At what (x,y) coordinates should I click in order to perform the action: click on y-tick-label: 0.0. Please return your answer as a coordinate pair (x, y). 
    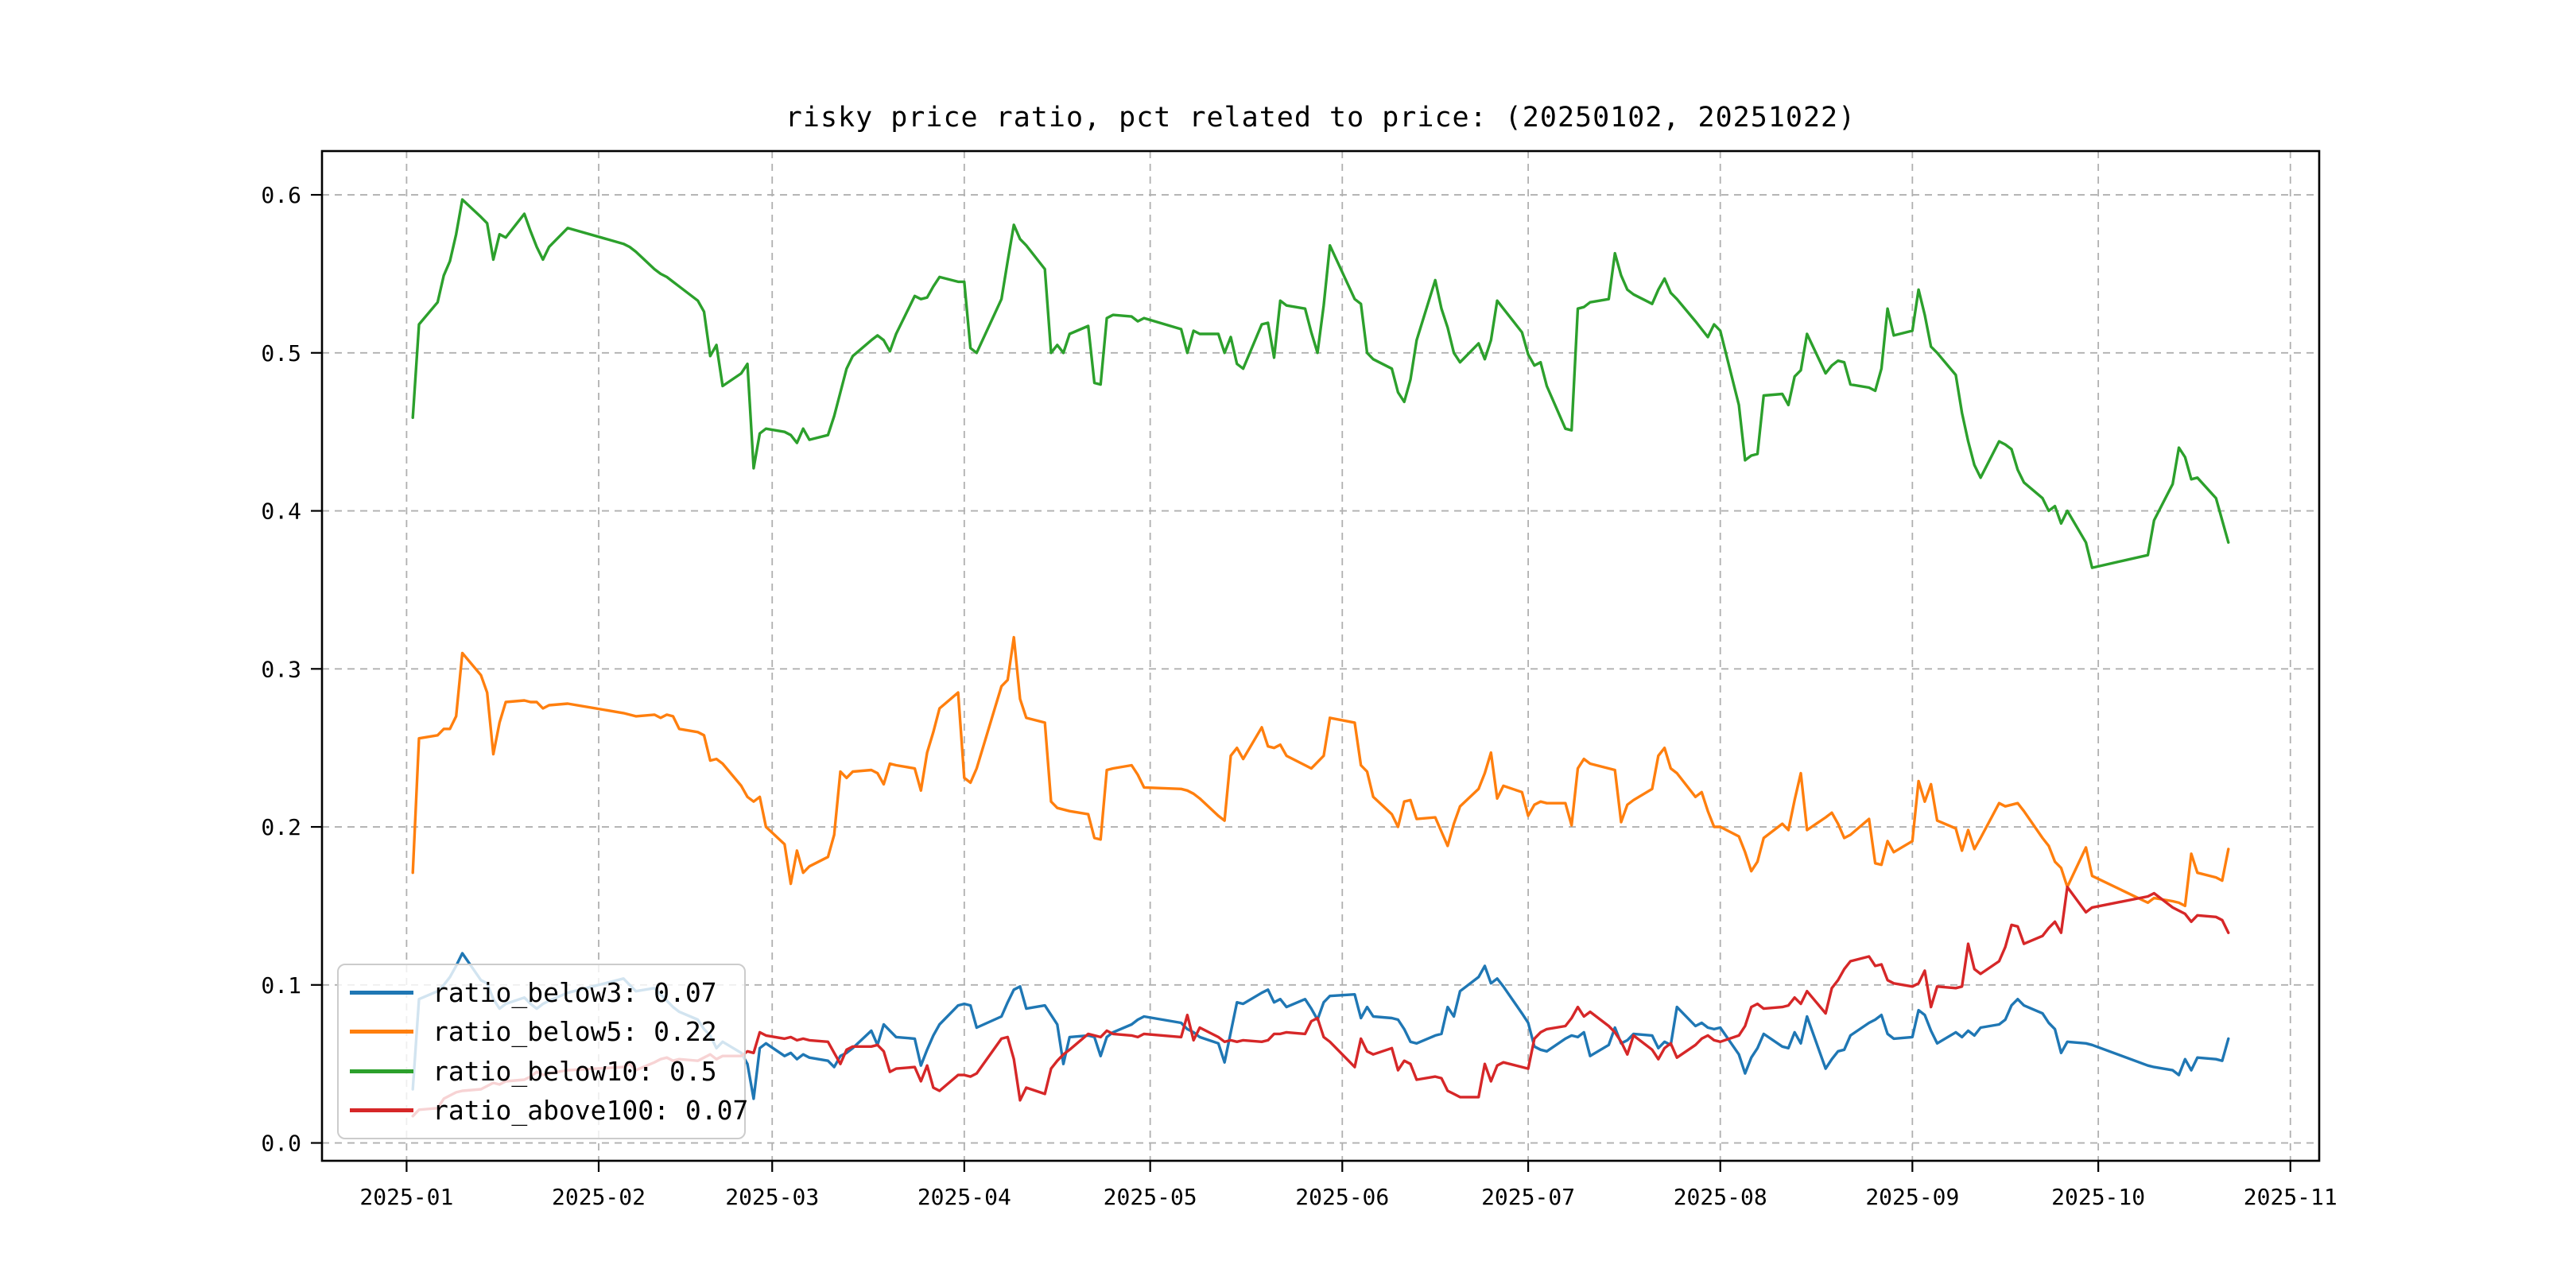
    Looking at the image, I should click on (281, 1144).